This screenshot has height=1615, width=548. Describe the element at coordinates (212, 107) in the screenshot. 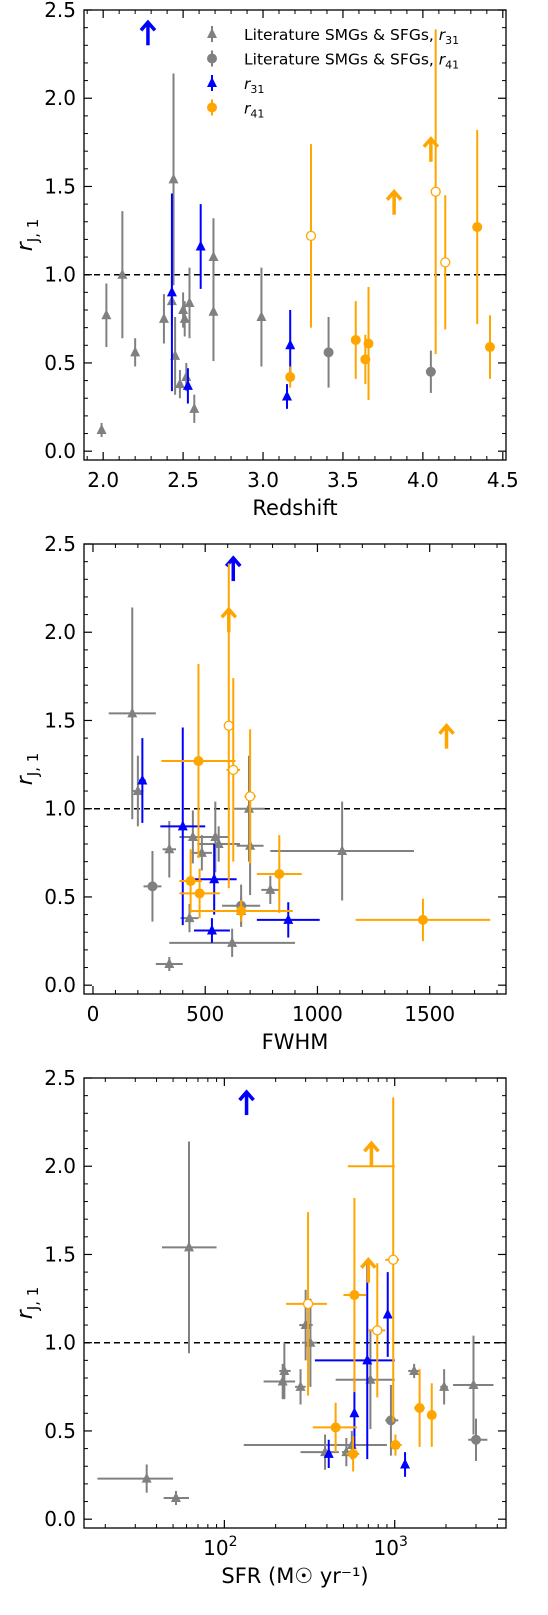

I see `legend-circle-marker` at that location.